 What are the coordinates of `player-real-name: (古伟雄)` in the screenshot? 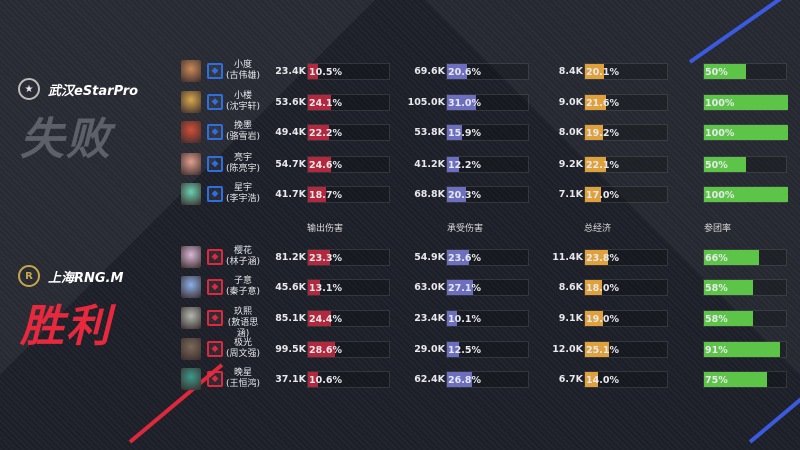 It's located at (243, 76).